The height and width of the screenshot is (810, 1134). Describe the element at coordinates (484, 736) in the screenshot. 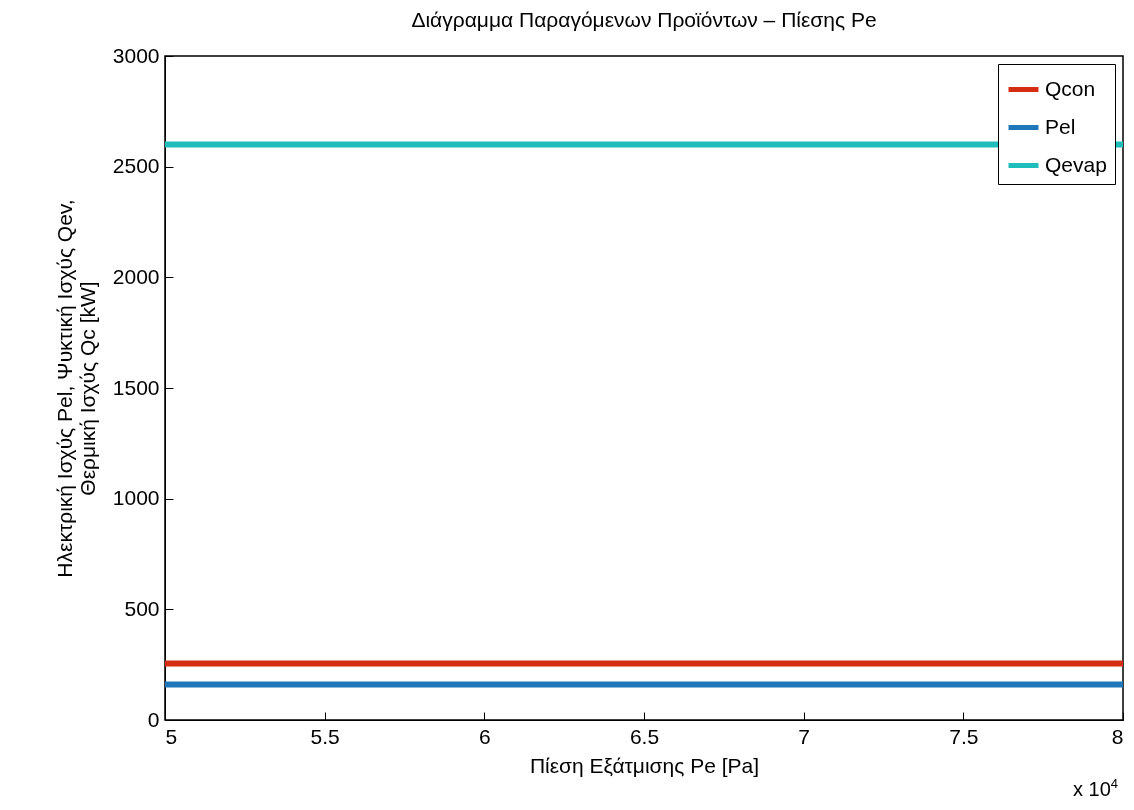

I see `x-tick-label: 6` at that location.